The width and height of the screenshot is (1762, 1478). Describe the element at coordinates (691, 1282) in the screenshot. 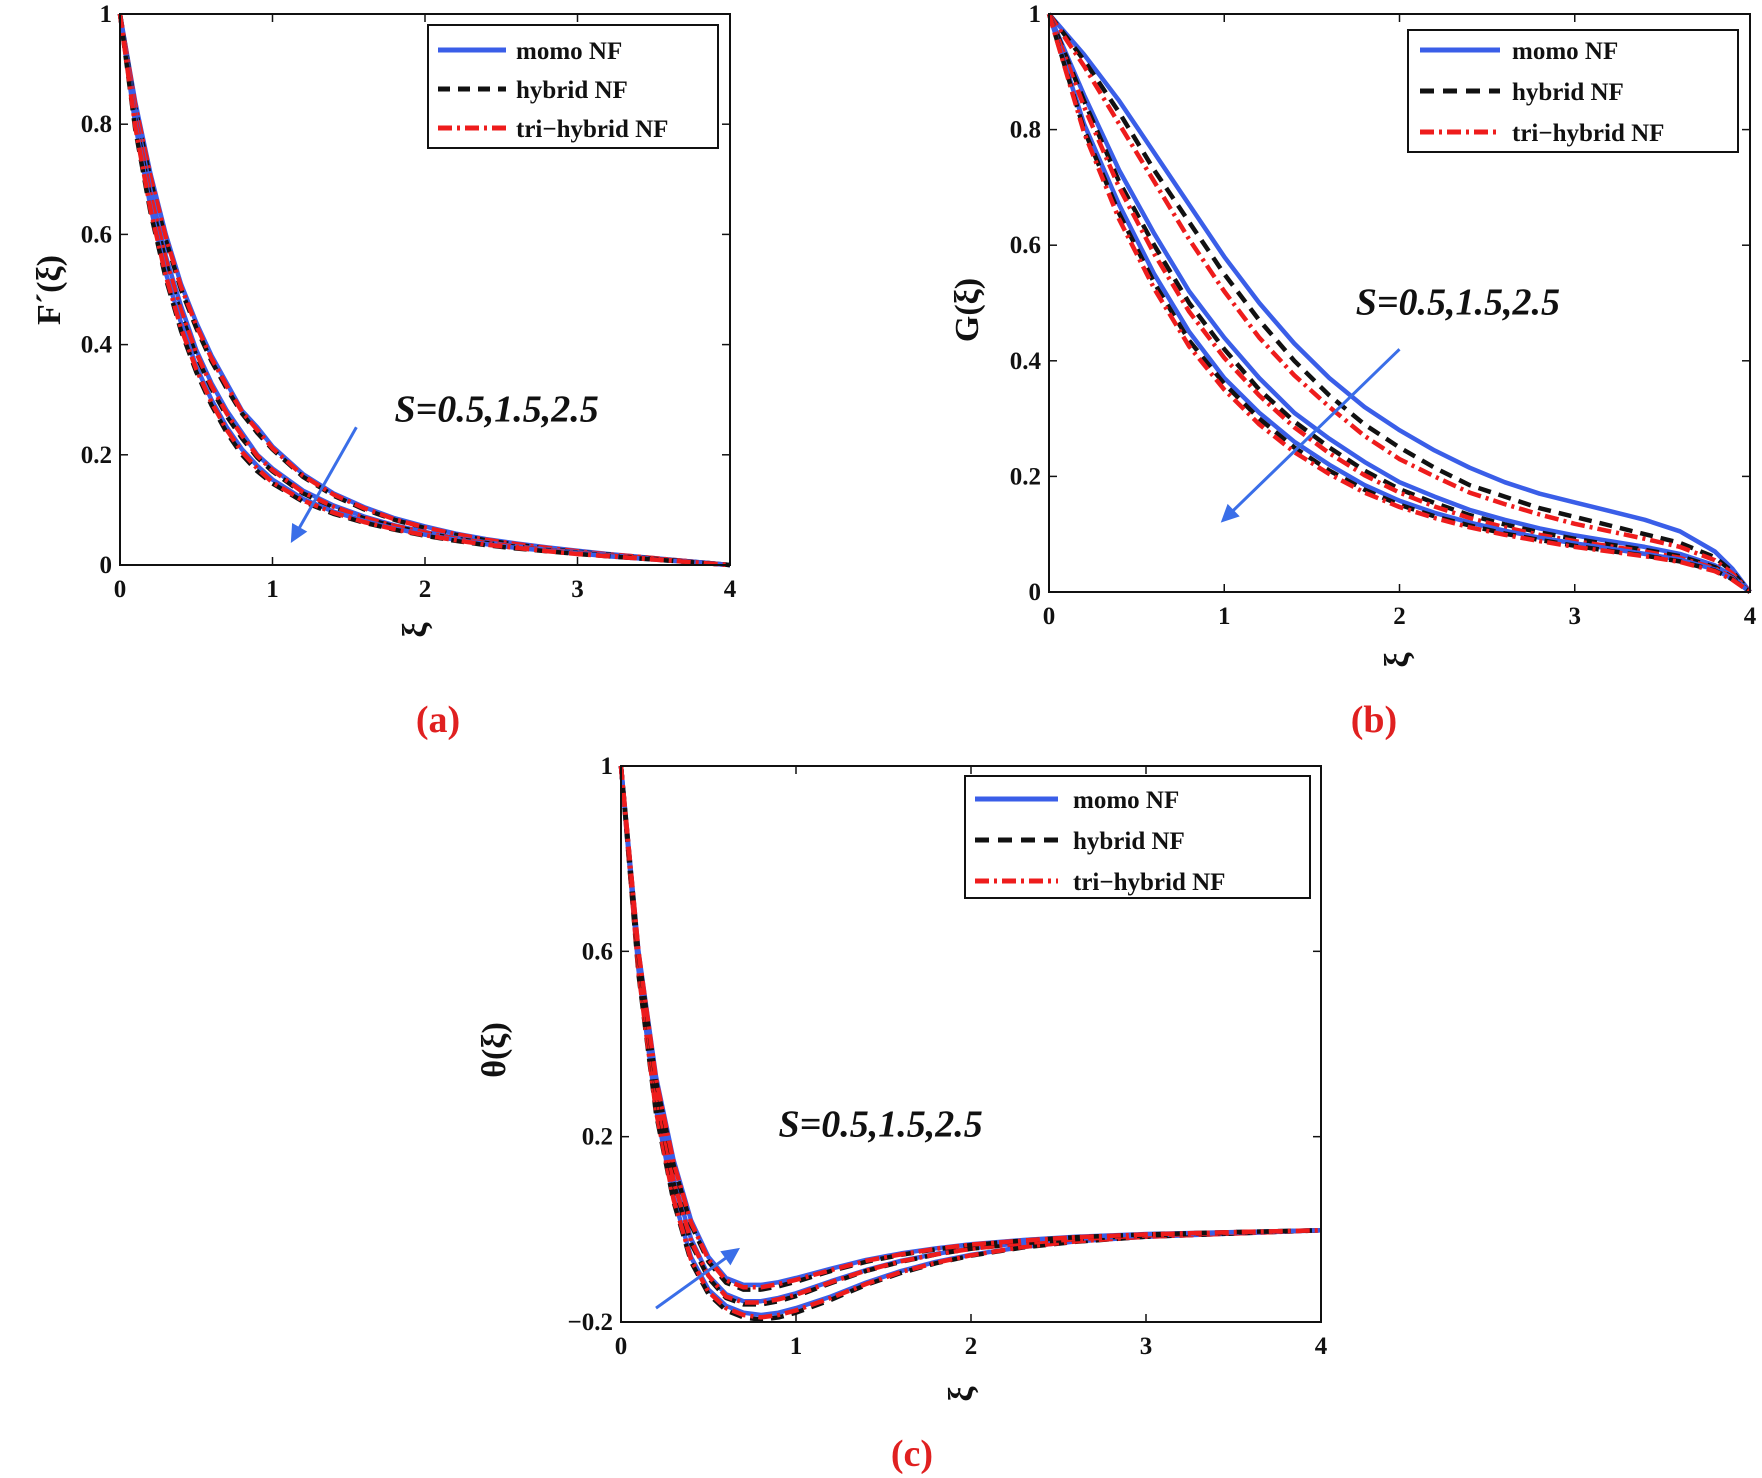

I see `panel-c-arrow-shaft` at that location.